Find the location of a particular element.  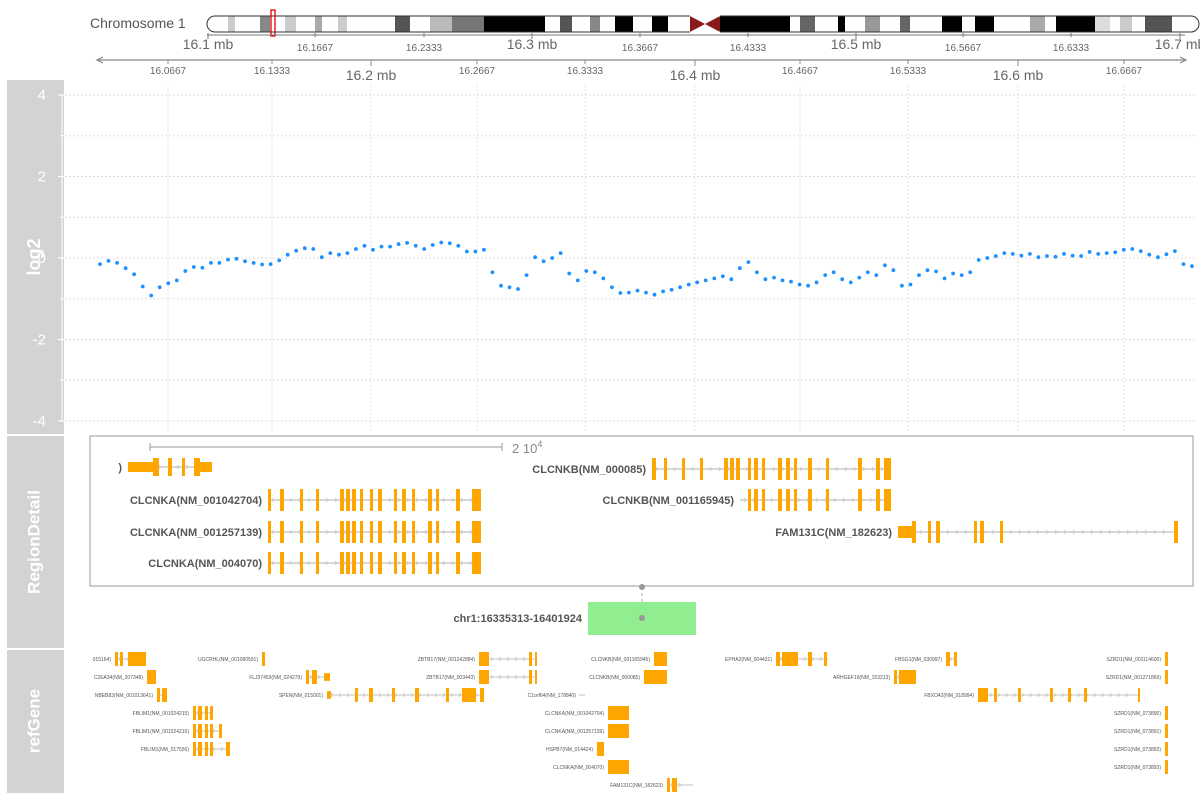

gene-label: FLJ37453(NM_024279) is located at coordinates (275, 678).